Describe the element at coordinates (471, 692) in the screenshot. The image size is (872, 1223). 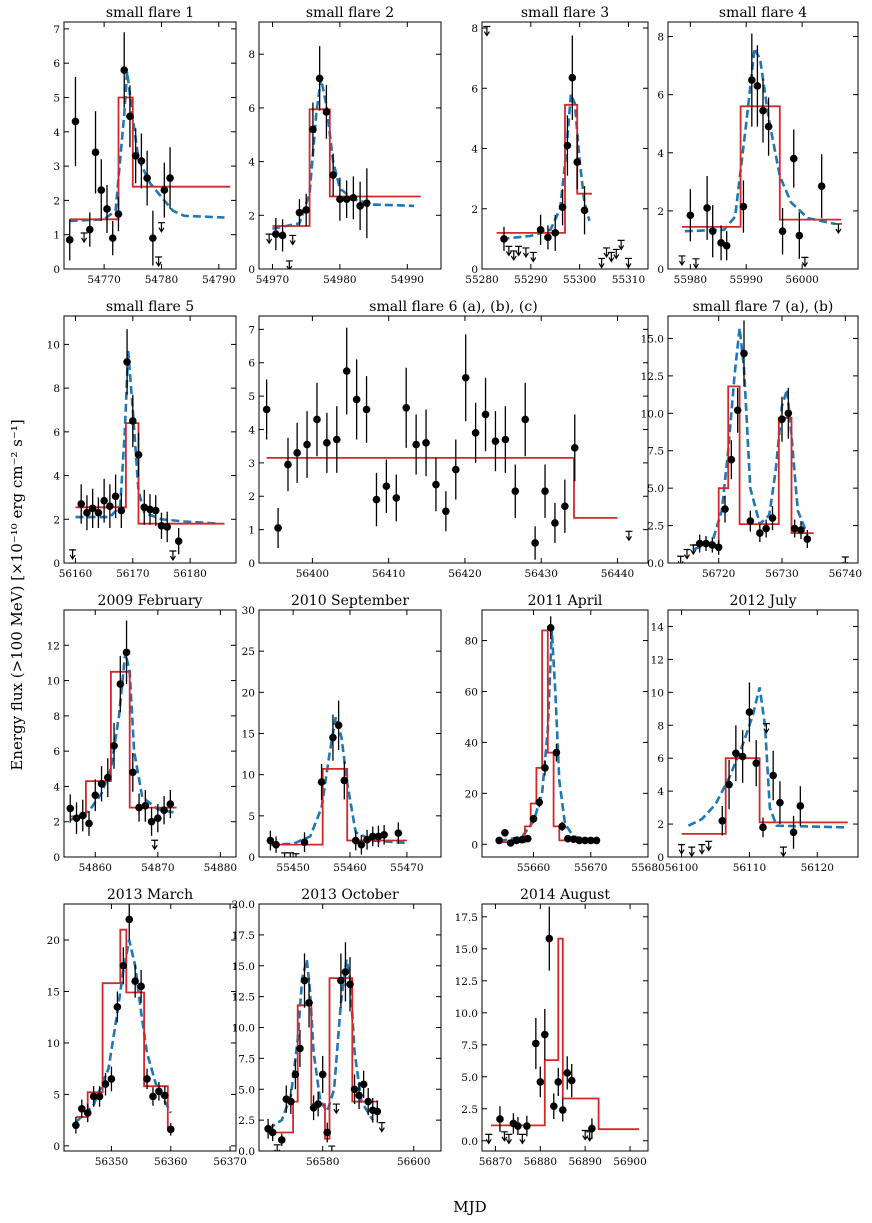
I see `y-tick-label: 60` at that location.